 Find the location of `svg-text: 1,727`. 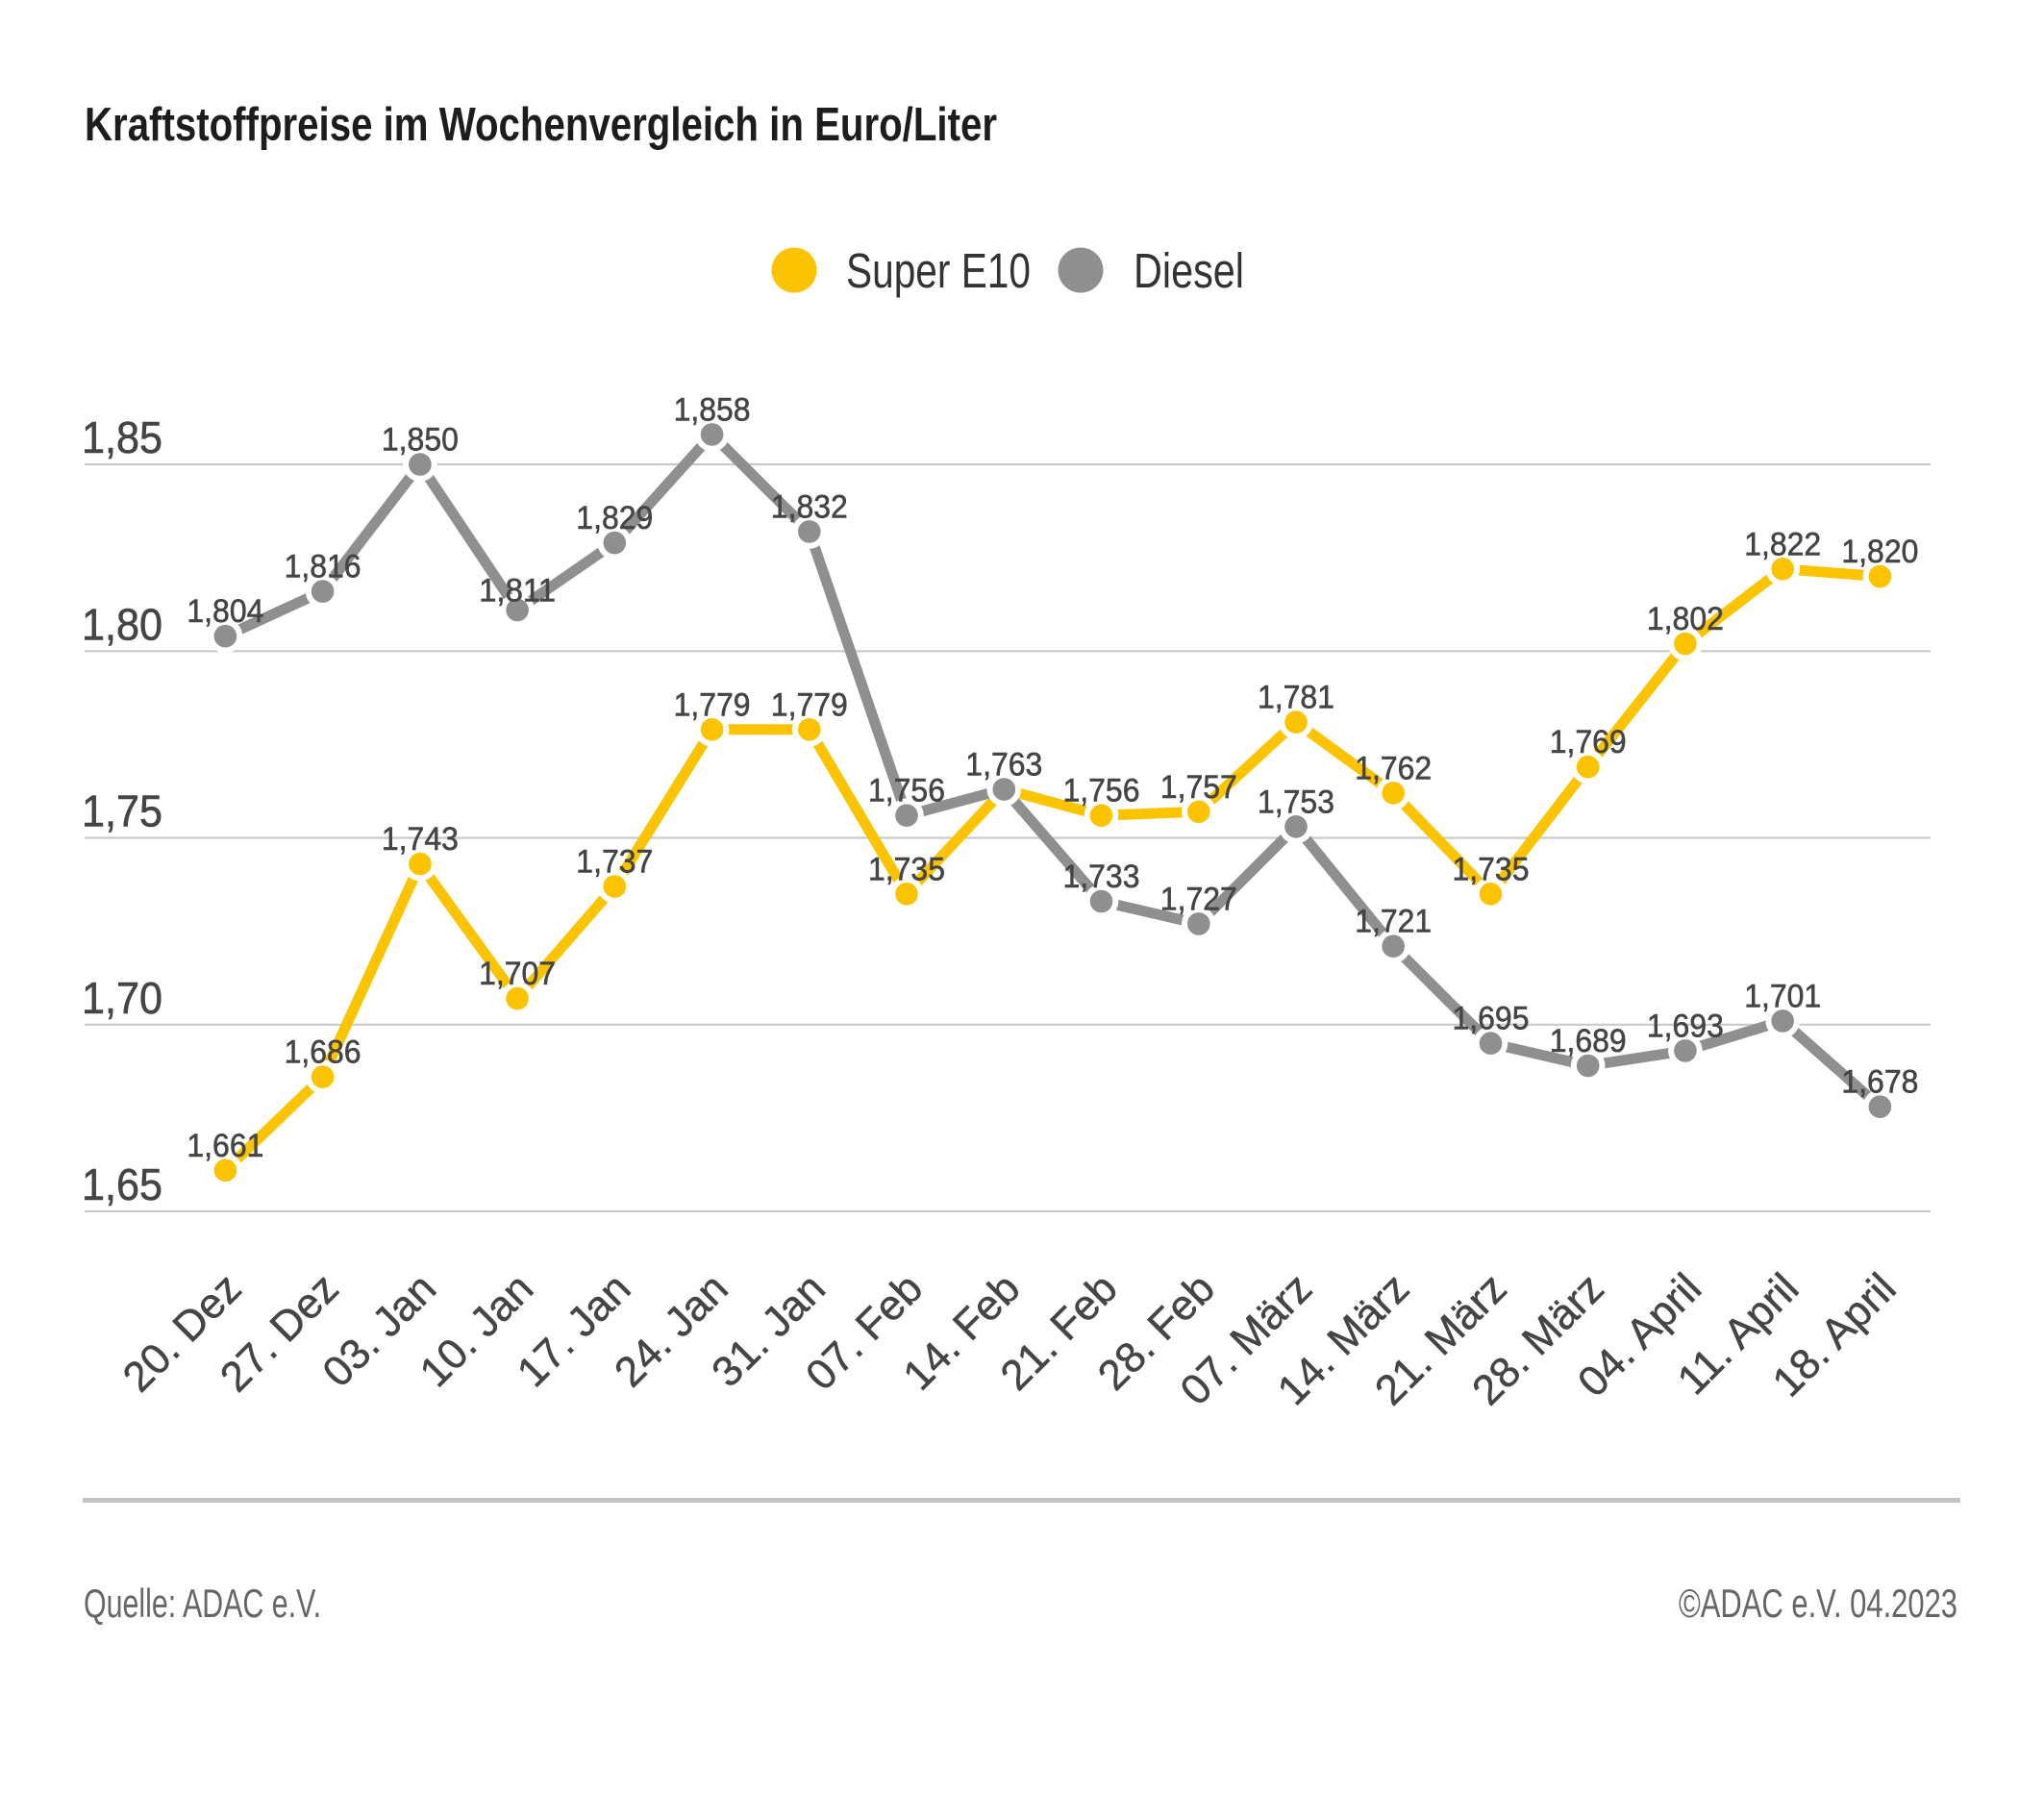

svg-text: 1,727 is located at coordinates (1198, 899).